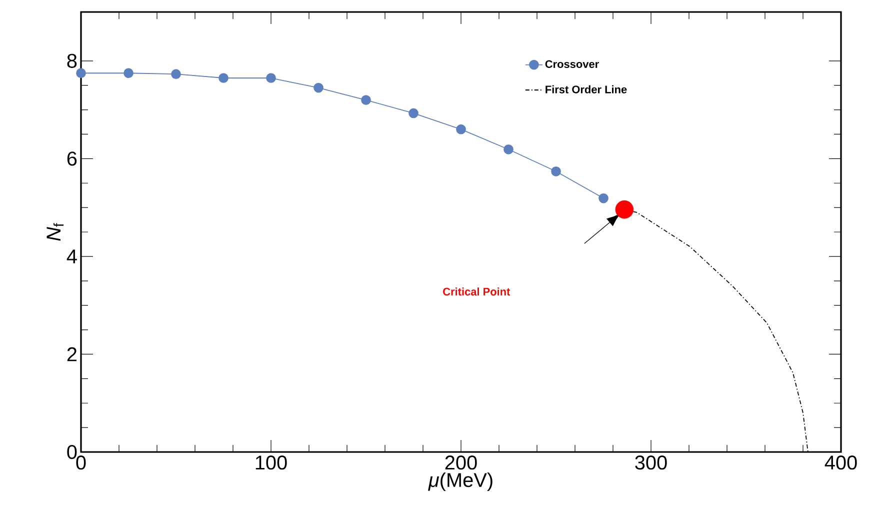 Image resolution: width=873 pixels, height=530 pixels. Describe the element at coordinates (271, 463) in the screenshot. I see `x-tick-label: 100` at that location.